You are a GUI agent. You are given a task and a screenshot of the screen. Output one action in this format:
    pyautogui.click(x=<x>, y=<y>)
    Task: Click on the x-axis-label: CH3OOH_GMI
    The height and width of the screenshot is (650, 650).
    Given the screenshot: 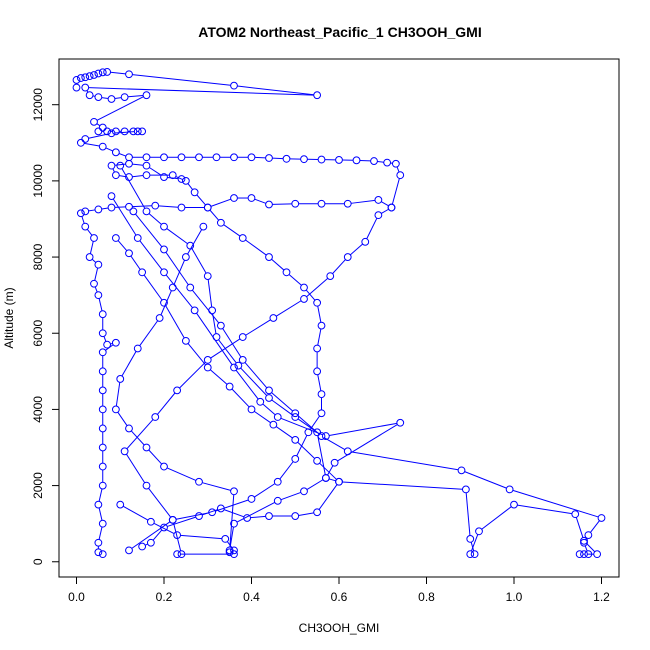 What is the action you would take?
    pyautogui.click(x=339, y=628)
    